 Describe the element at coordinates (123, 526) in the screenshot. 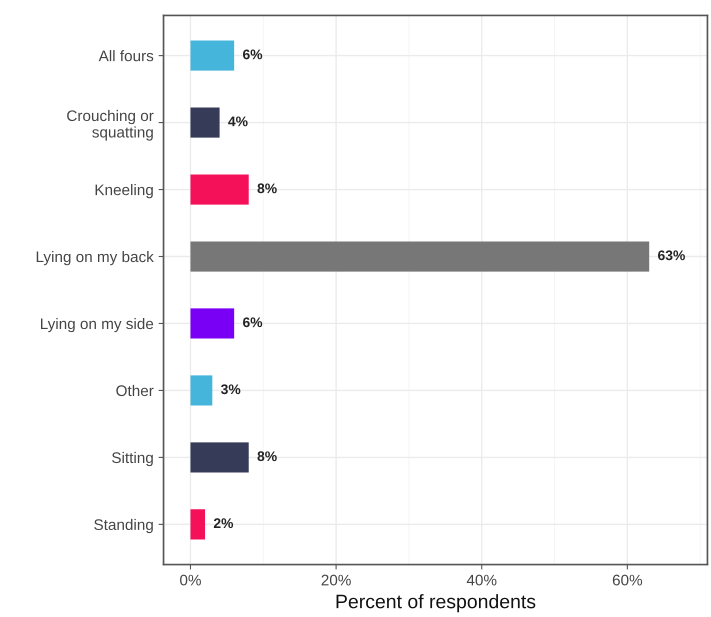

I see `y-tick-label: Standing` at that location.